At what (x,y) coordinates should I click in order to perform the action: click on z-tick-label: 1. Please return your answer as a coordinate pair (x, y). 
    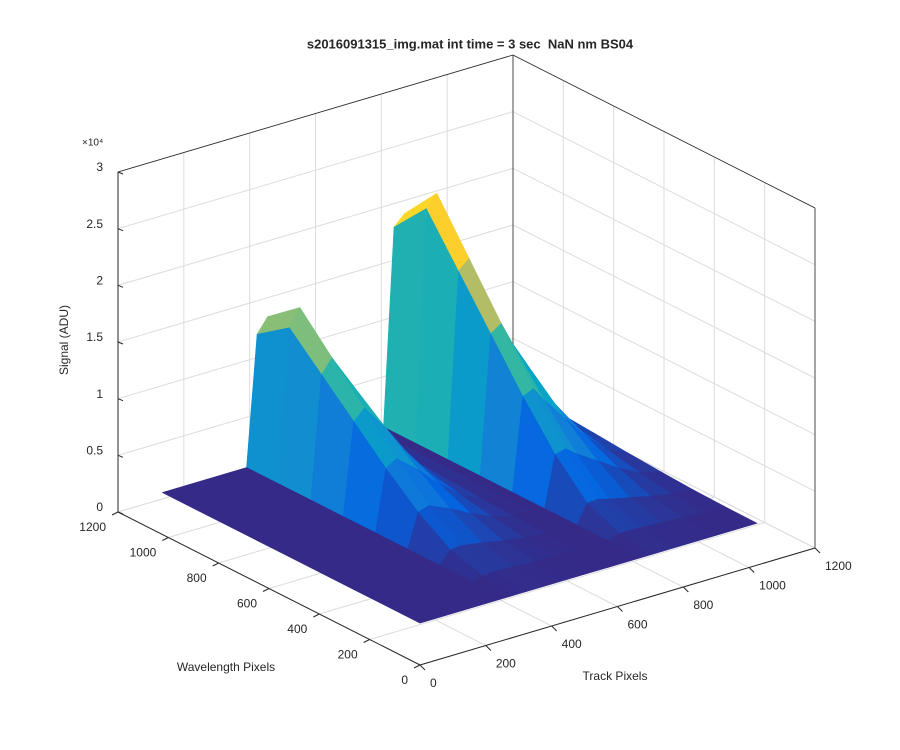
    Looking at the image, I should click on (99, 394).